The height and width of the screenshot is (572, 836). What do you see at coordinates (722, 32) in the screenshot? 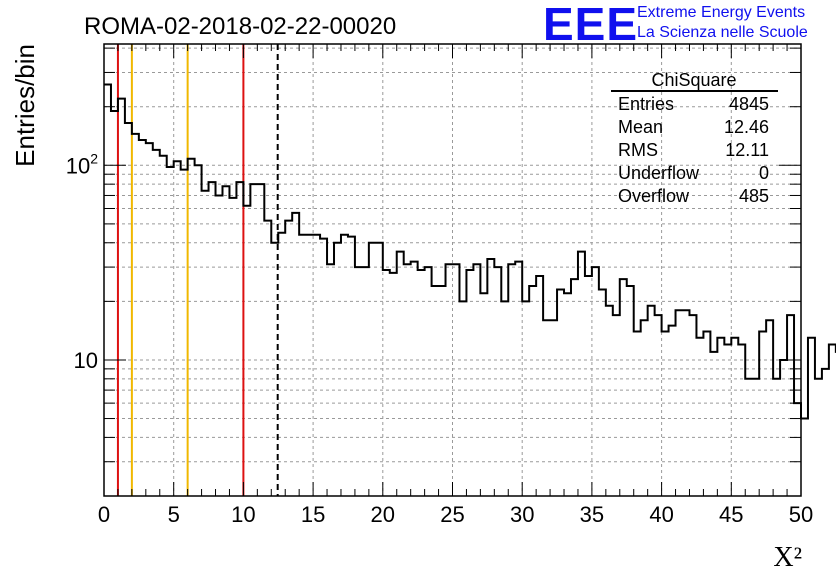
I see `logo-subtitle-line2: La Scienza nelle Scuole` at bounding box center [722, 32].